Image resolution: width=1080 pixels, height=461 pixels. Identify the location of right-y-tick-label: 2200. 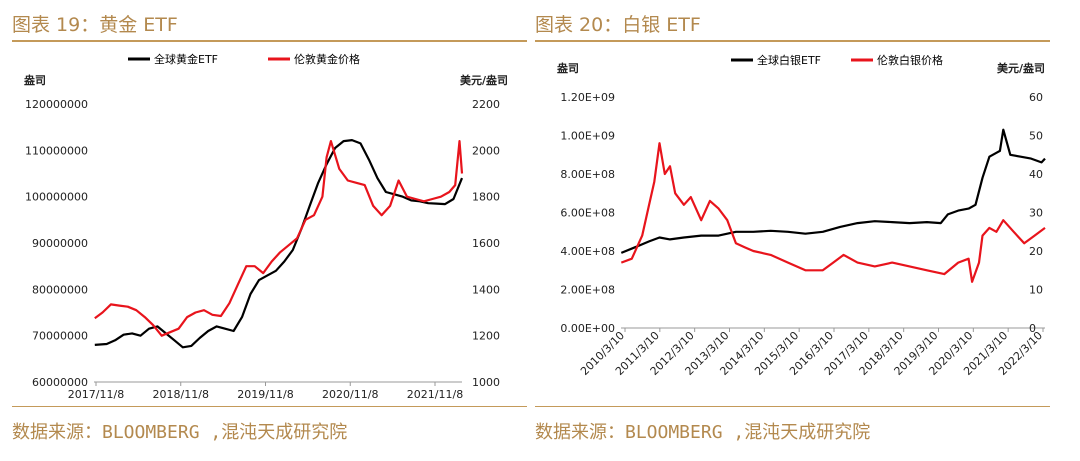
(486, 104).